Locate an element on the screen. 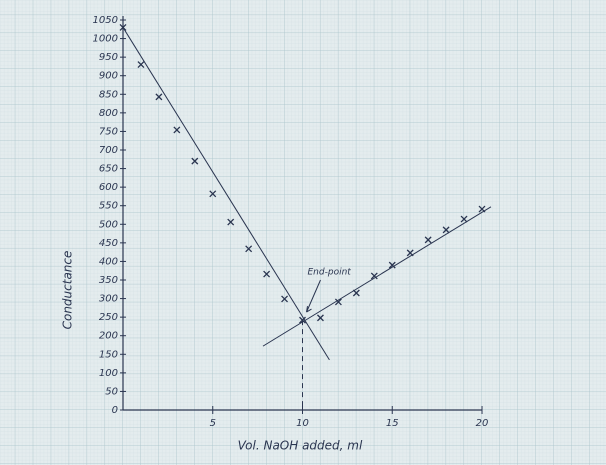  y-tick-label: 950 is located at coordinates (108, 57).